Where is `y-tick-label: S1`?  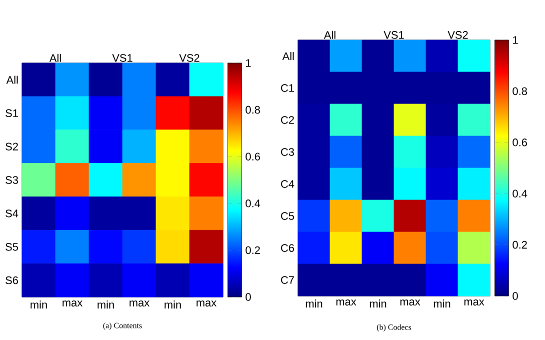 y-tick-label: S1 is located at coordinates (12, 113).